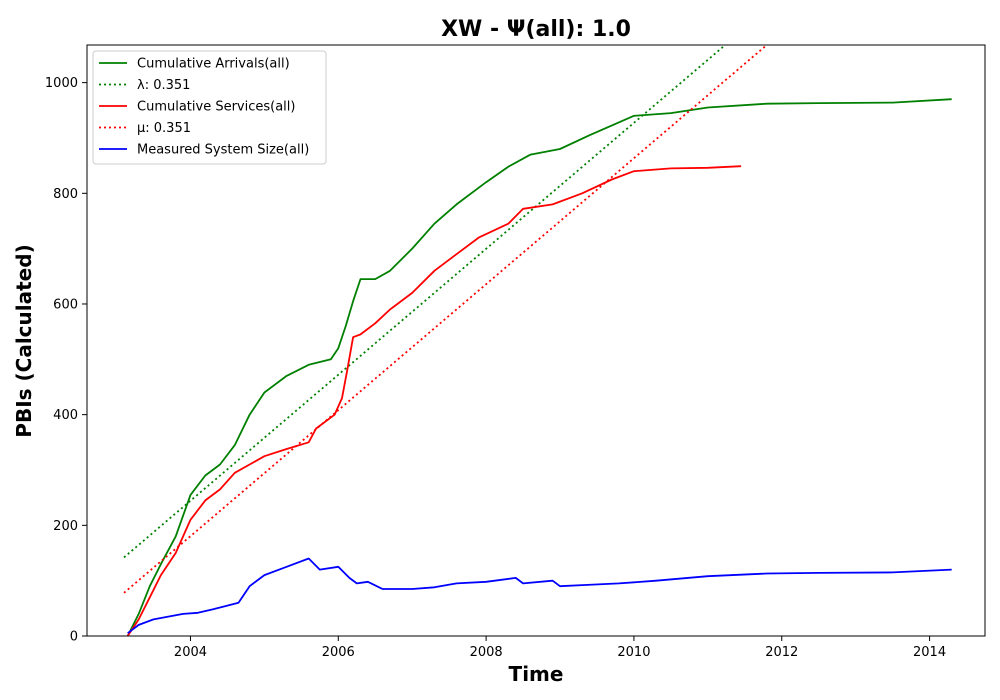  Describe the element at coordinates (65, 415) in the screenshot. I see `y-tick-label: 400` at that location.